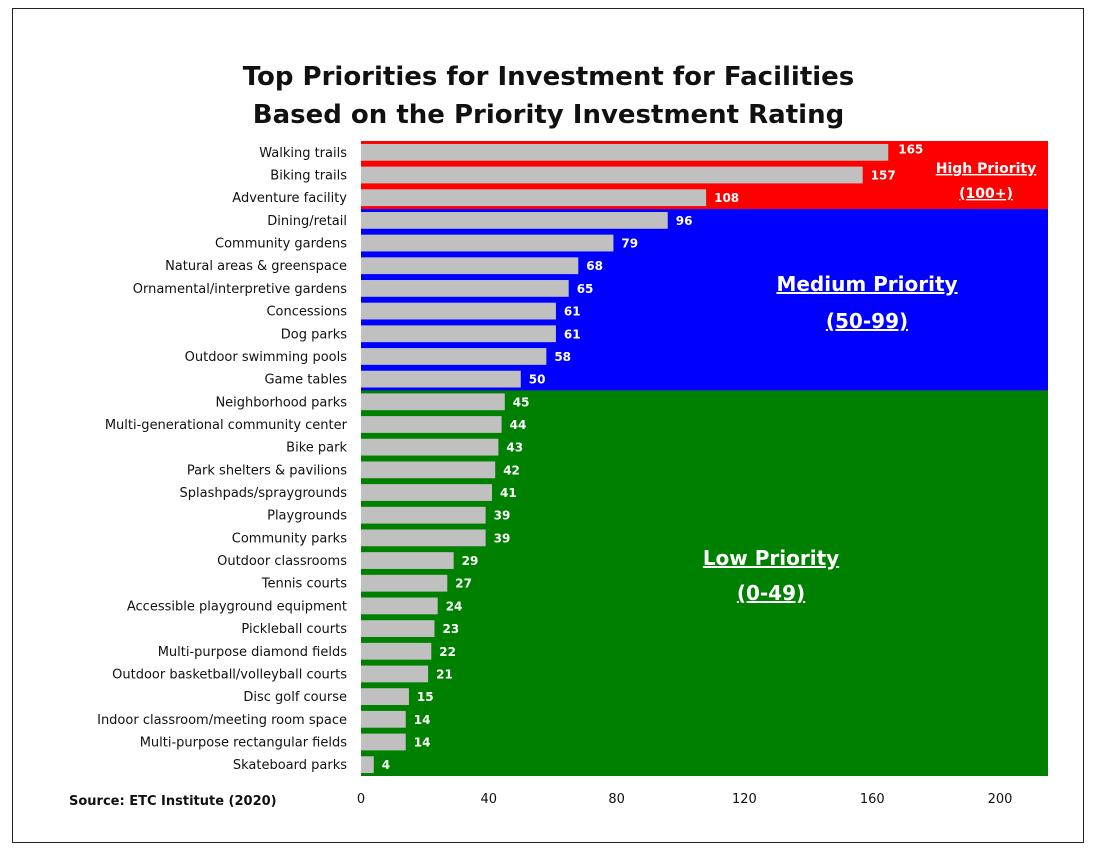 The width and height of the screenshot is (1097, 851). I want to click on category-label-25: Indoor classroom/meeting room space, so click(222, 720).